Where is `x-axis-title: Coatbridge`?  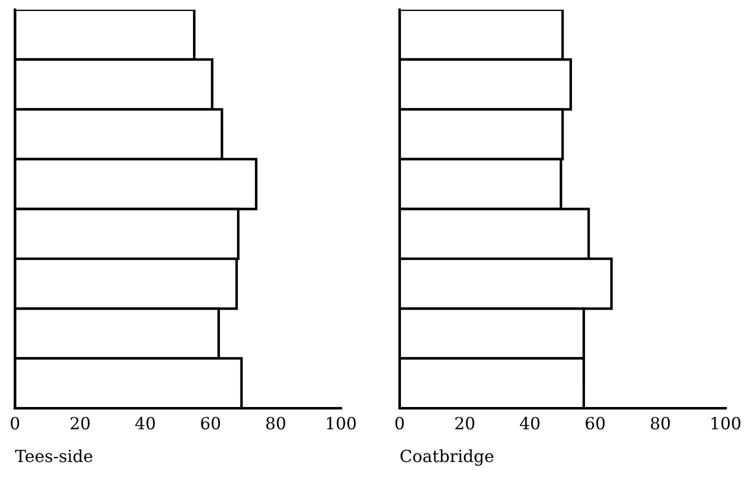
x-axis-title: Coatbridge is located at coordinates (447, 457).